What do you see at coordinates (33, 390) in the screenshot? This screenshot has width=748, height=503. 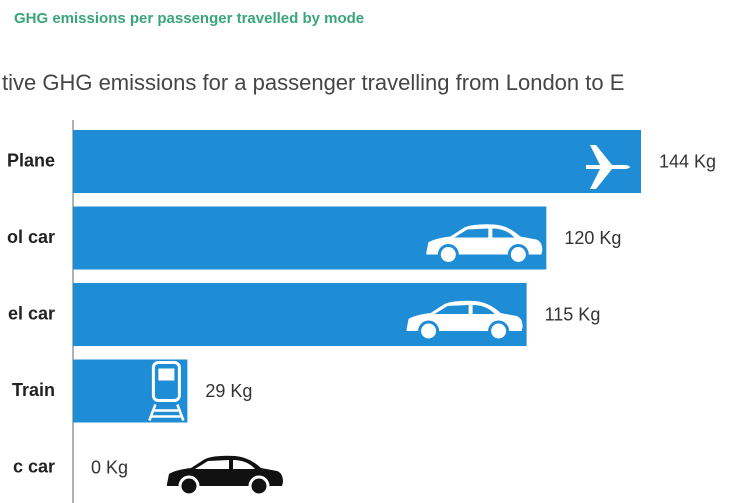 I see `category-label: Train` at bounding box center [33, 390].